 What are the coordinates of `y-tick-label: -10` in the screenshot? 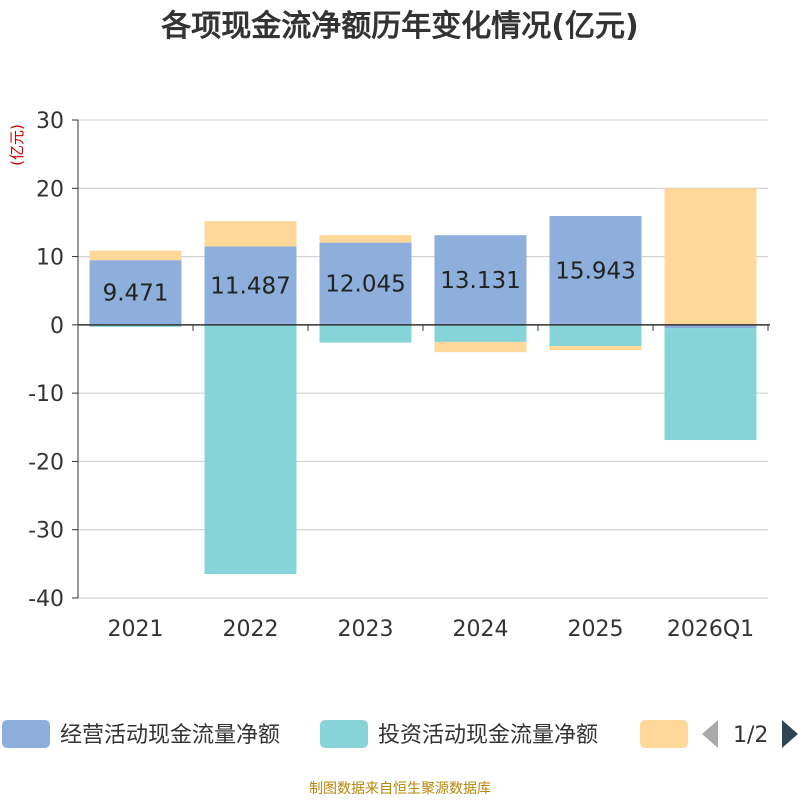 It's located at (46, 394).